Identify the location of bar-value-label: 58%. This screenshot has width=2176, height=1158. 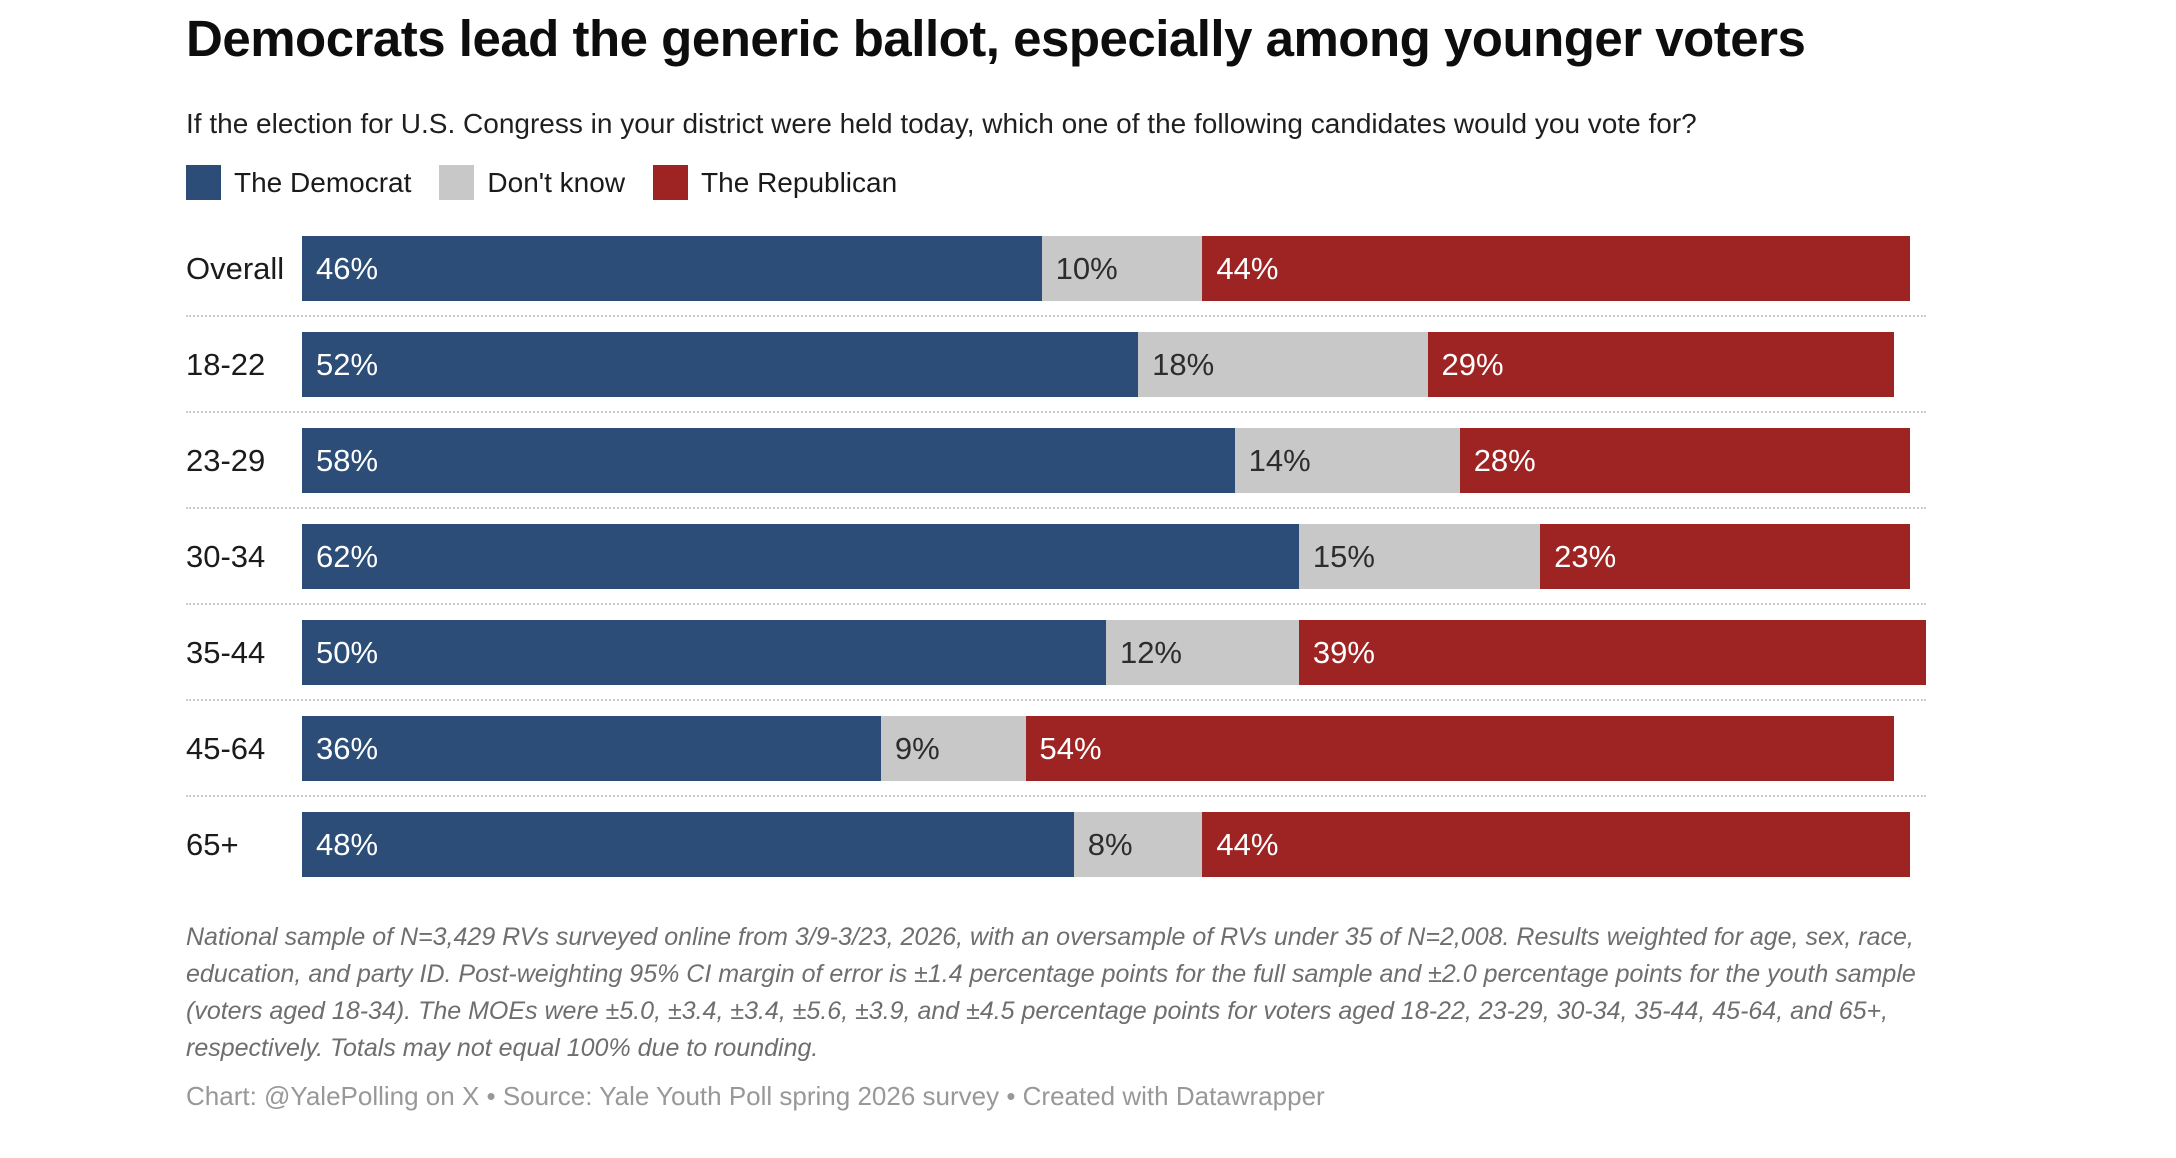
(347, 460).